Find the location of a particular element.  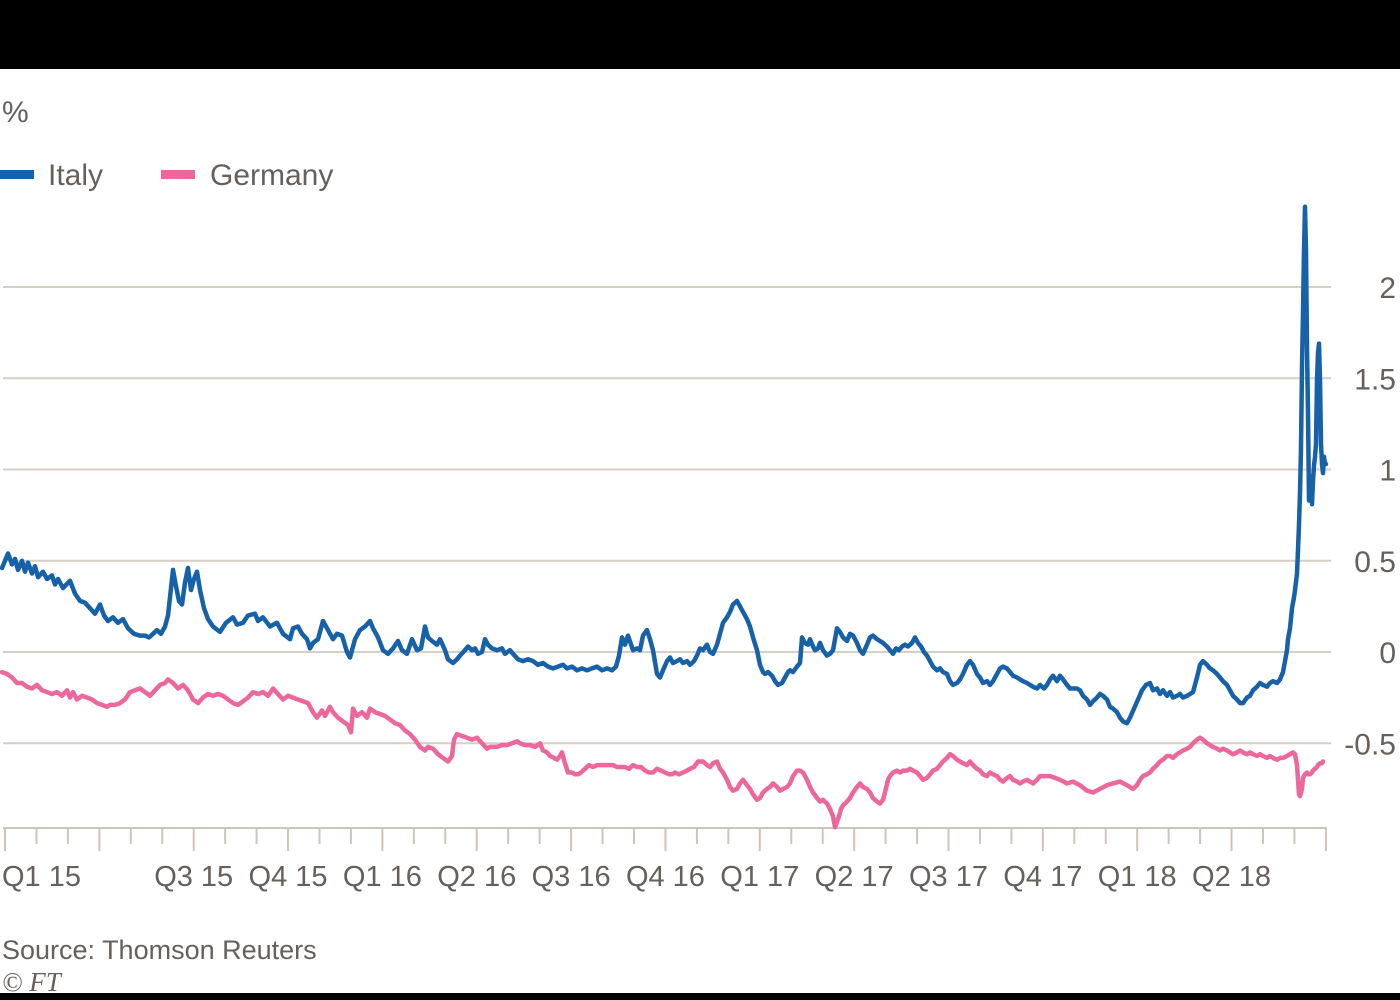

x-tick-label: Q4 16 is located at coordinates (665, 877).